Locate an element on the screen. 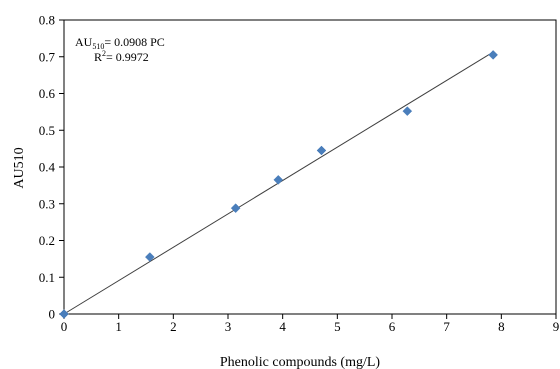  y-axis-title: AU510 is located at coordinates (19, 167).